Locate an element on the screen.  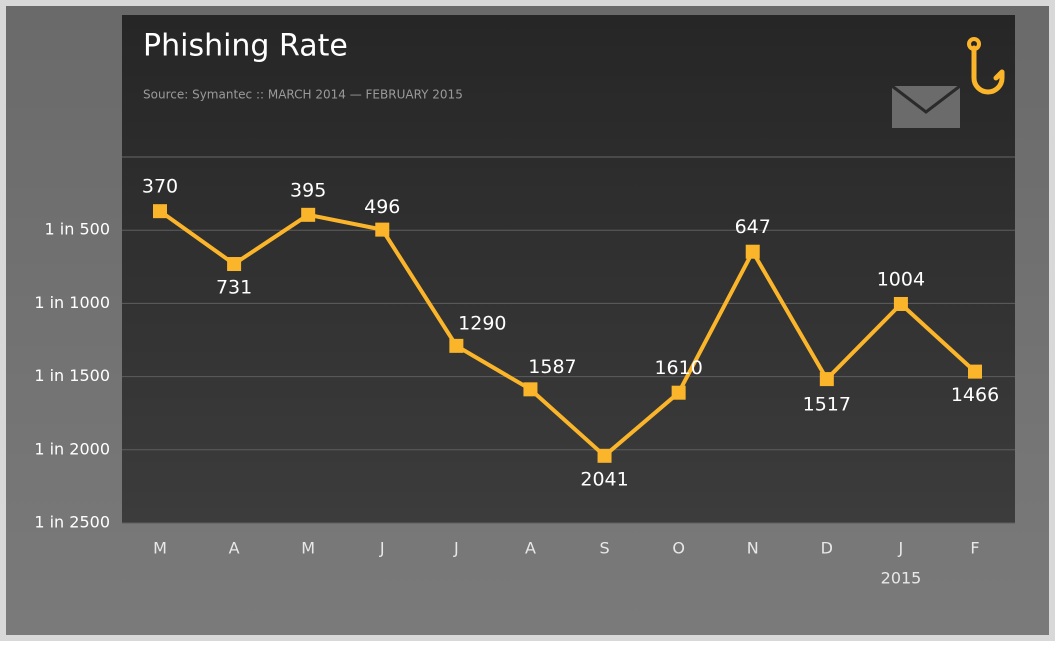
y-tick-label: 1 in 1500 is located at coordinates (72, 375).